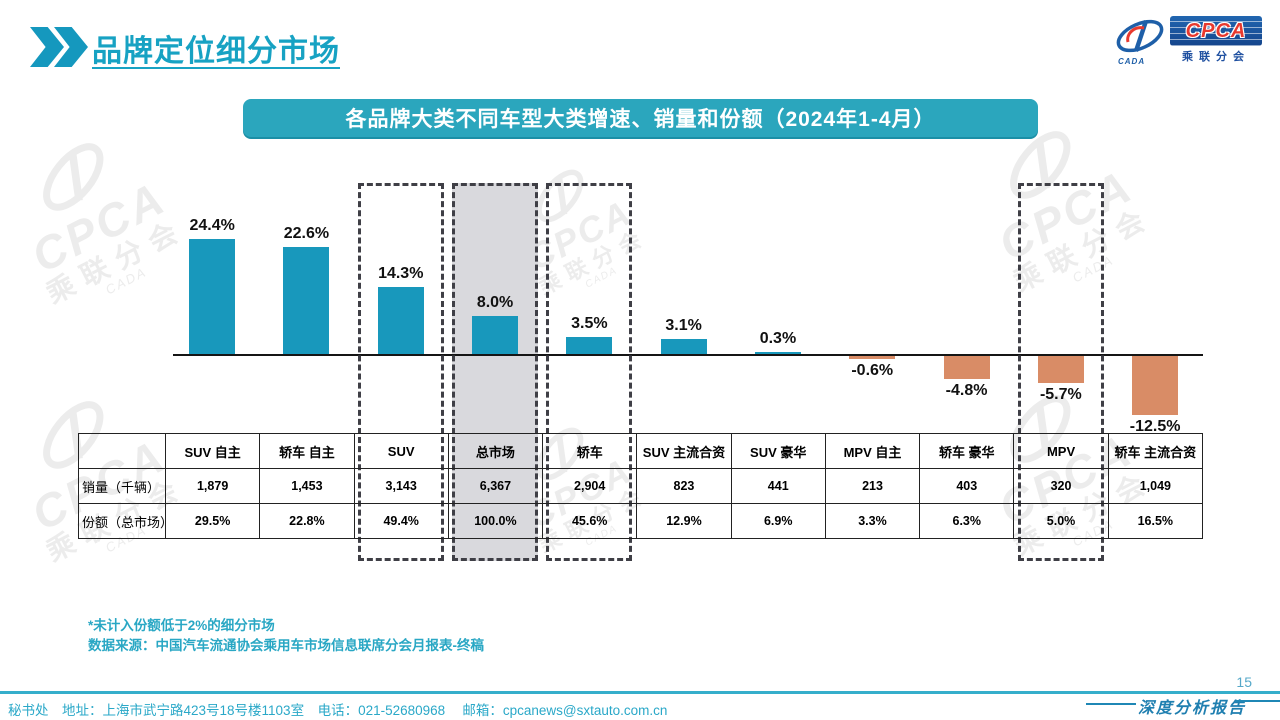  Describe the element at coordinates (872, 370) in the screenshot. I see `growth-bar-value-label: -0.6%` at that location.